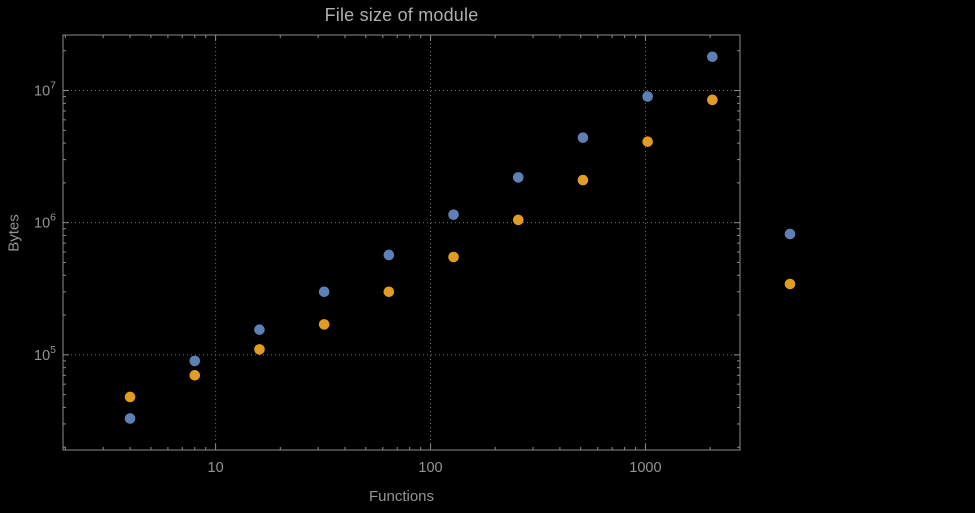  What do you see at coordinates (45, 354) in the screenshot?
I see `y-tick-label: 10⁵` at bounding box center [45, 354].